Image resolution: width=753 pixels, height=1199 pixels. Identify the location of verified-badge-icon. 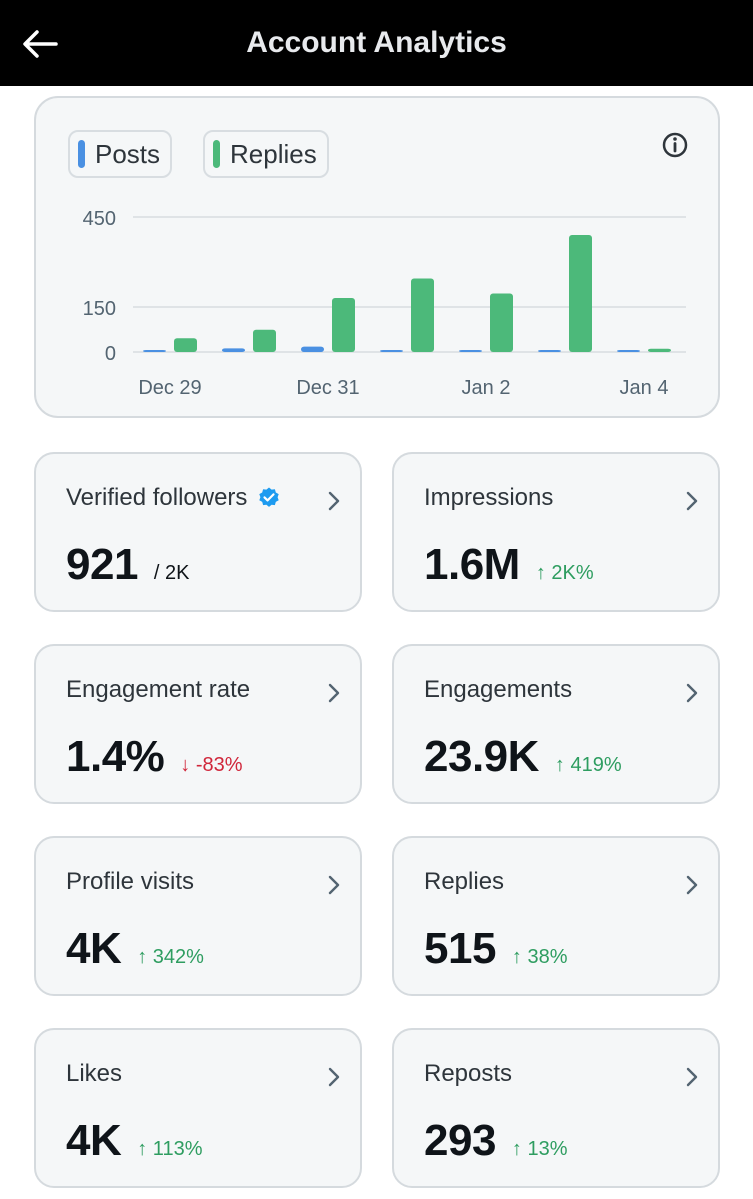
(269, 497).